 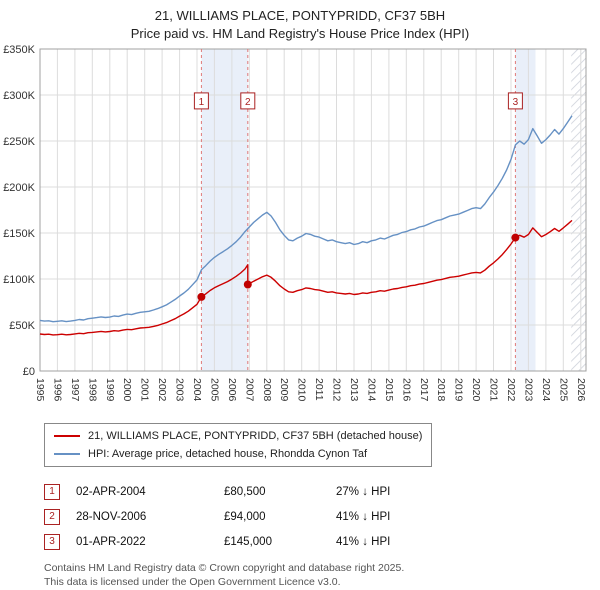 What do you see at coordinates (581, 390) in the screenshot?
I see `x-tick-label: 2026` at bounding box center [581, 390].